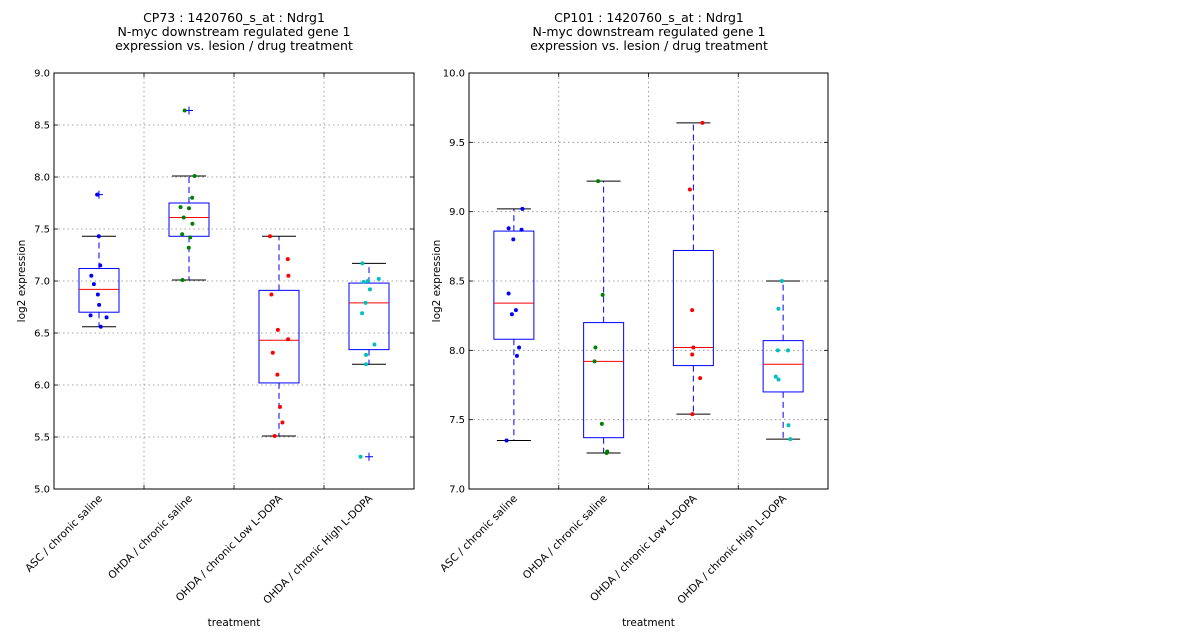 The image size is (1200, 644). Describe the element at coordinates (234, 17) in the screenshot. I see `chart-title-line: CP73 : 1420760_s_at : Ndrg1` at that location.